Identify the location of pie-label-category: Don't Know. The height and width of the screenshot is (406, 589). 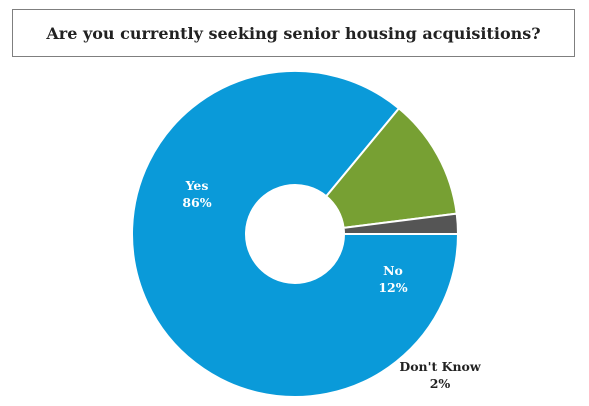
(440, 366).